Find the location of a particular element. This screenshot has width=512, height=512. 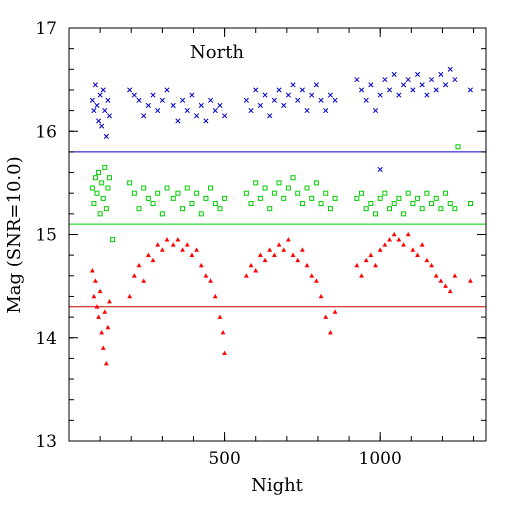

y-tick-label: 13 is located at coordinates (46, 442).